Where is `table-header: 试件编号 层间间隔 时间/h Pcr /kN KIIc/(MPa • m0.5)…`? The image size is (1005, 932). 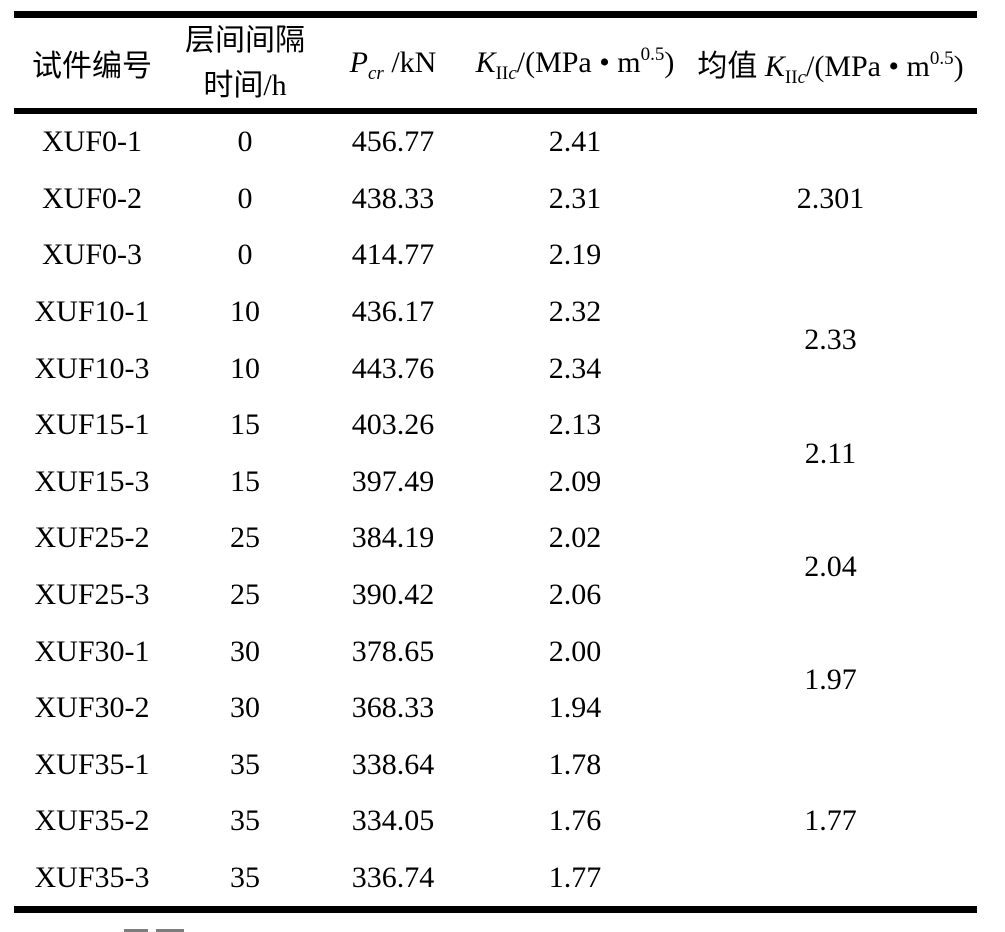
table-header: 试件编号 层间间隔 时间/h Pcr /kN KIIc/(MPa • m0.5)… is located at coordinates (495, 64).